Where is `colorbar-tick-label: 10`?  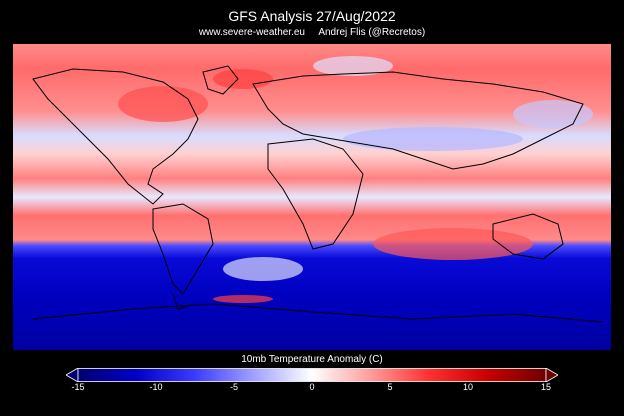 colorbar-tick-label: 10 is located at coordinates (467, 387).